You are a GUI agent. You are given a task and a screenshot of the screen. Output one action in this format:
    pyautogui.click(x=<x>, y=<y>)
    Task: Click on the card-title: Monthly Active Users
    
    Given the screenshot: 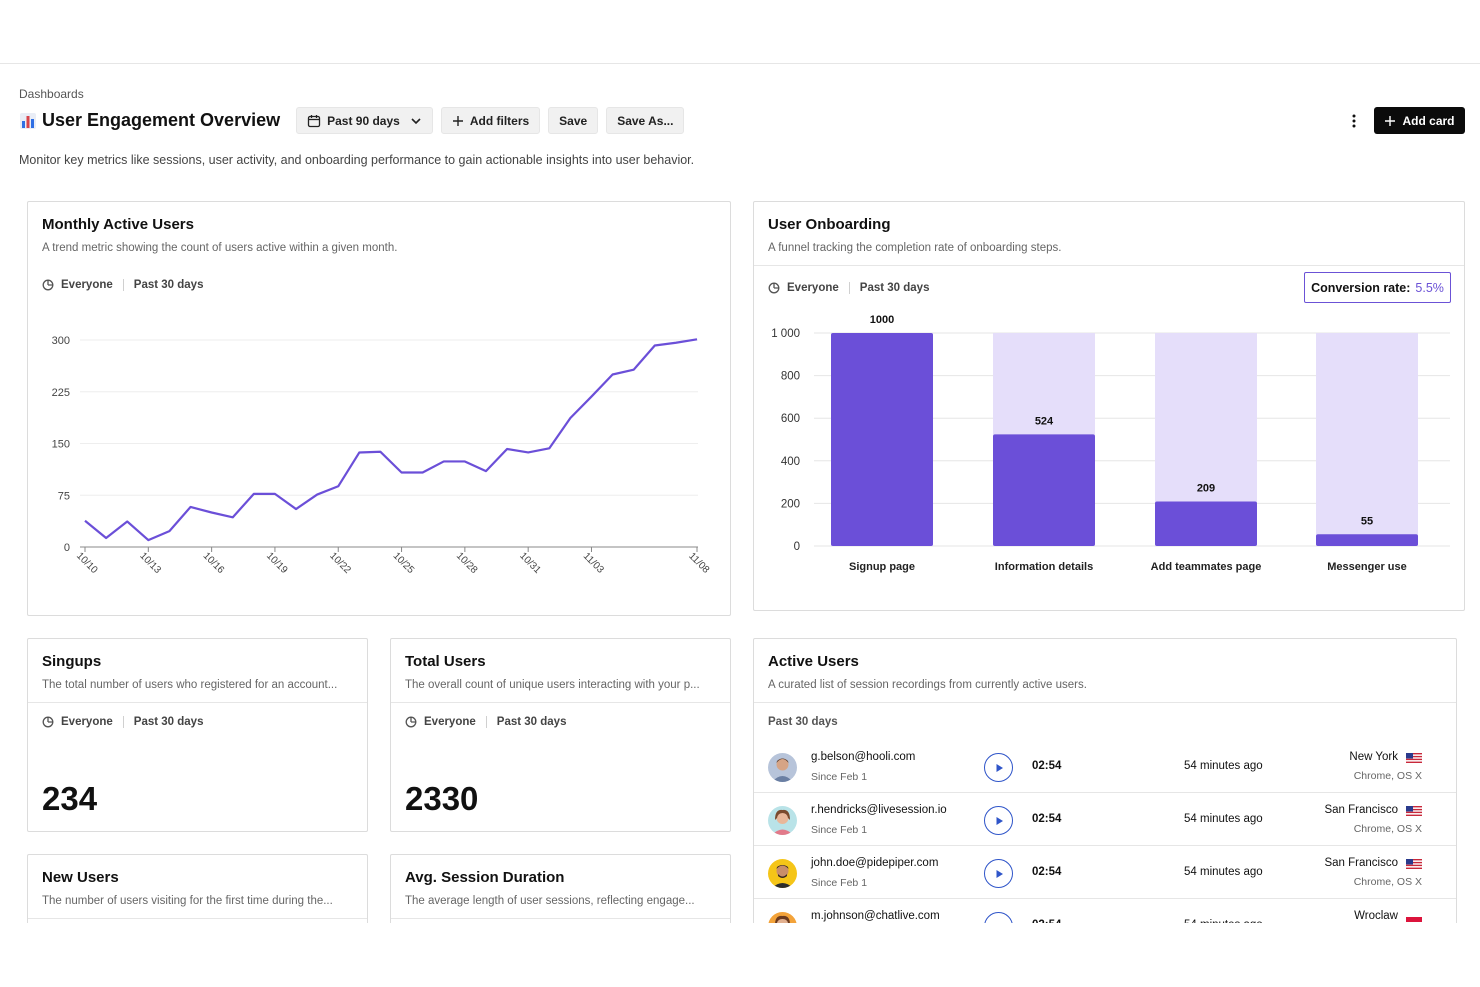 What is the action you would take?
    pyautogui.click(x=118, y=224)
    